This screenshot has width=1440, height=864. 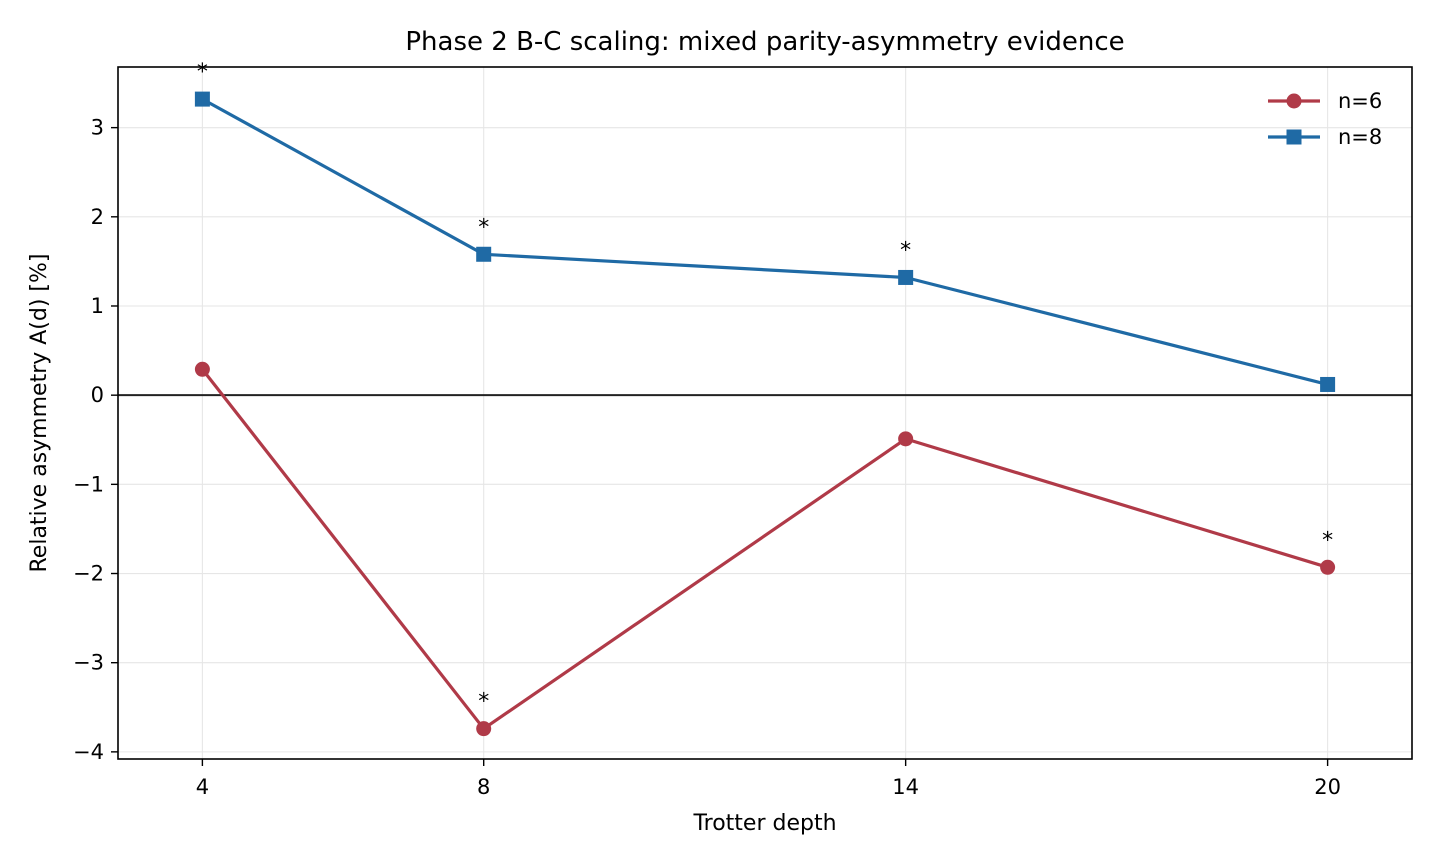 What do you see at coordinates (1360, 101) in the screenshot?
I see `legend-label: n=6` at bounding box center [1360, 101].